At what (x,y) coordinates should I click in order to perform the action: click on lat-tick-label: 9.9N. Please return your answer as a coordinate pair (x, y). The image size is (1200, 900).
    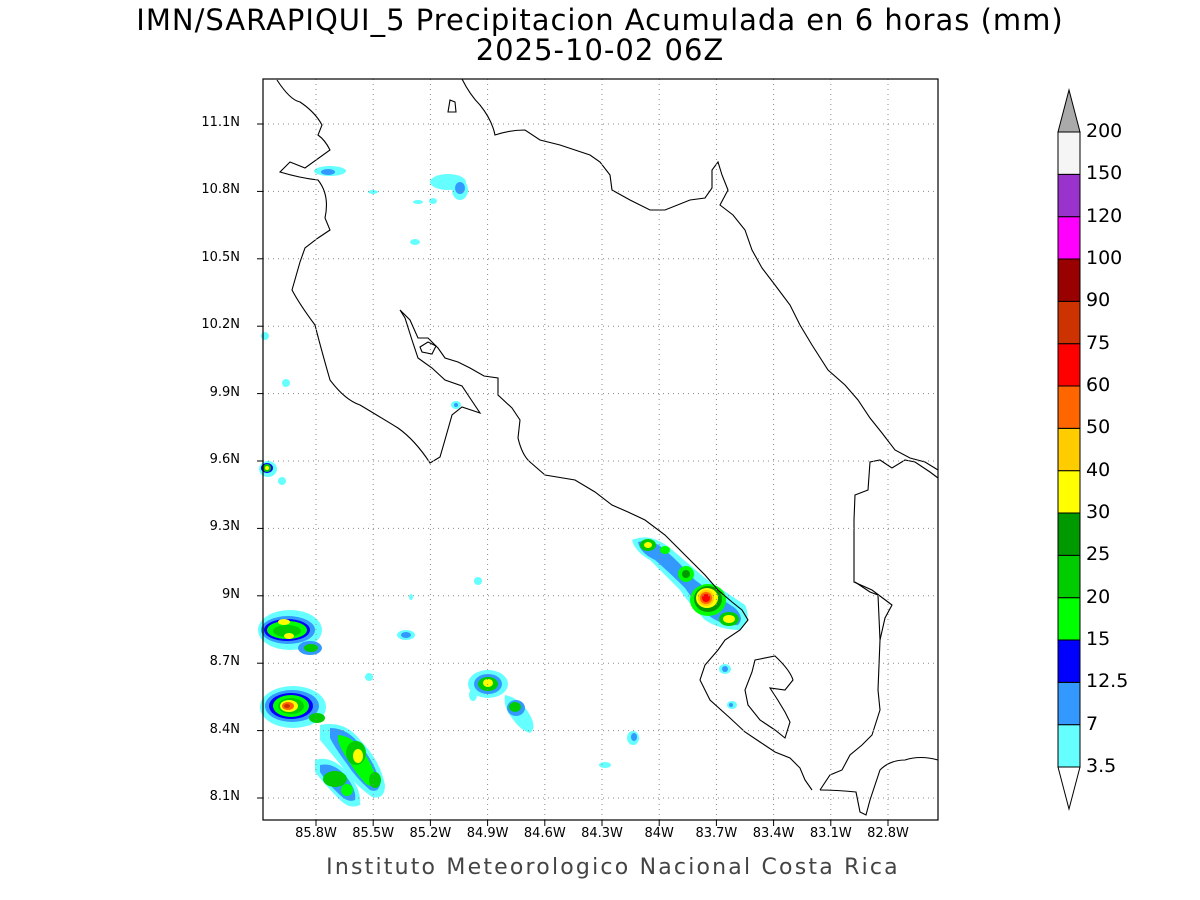
    Looking at the image, I should click on (224, 392).